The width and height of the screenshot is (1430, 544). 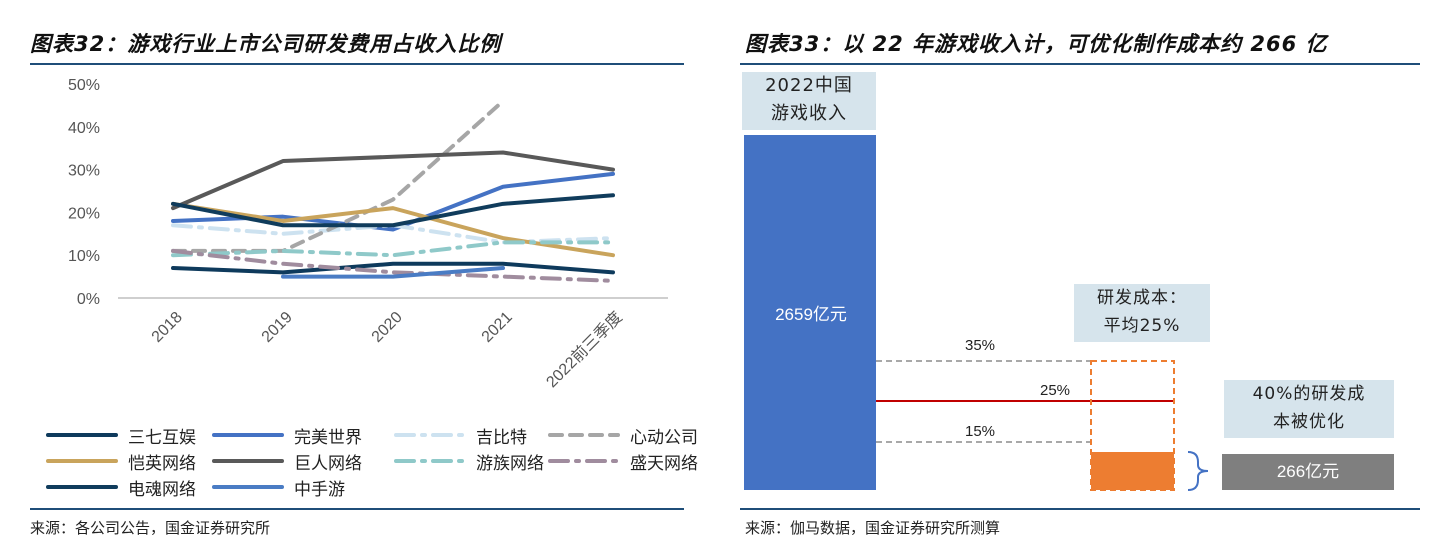 What do you see at coordinates (664, 463) in the screenshot?
I see `legend-label: 盛天网络` at bounding box center [664, 463].